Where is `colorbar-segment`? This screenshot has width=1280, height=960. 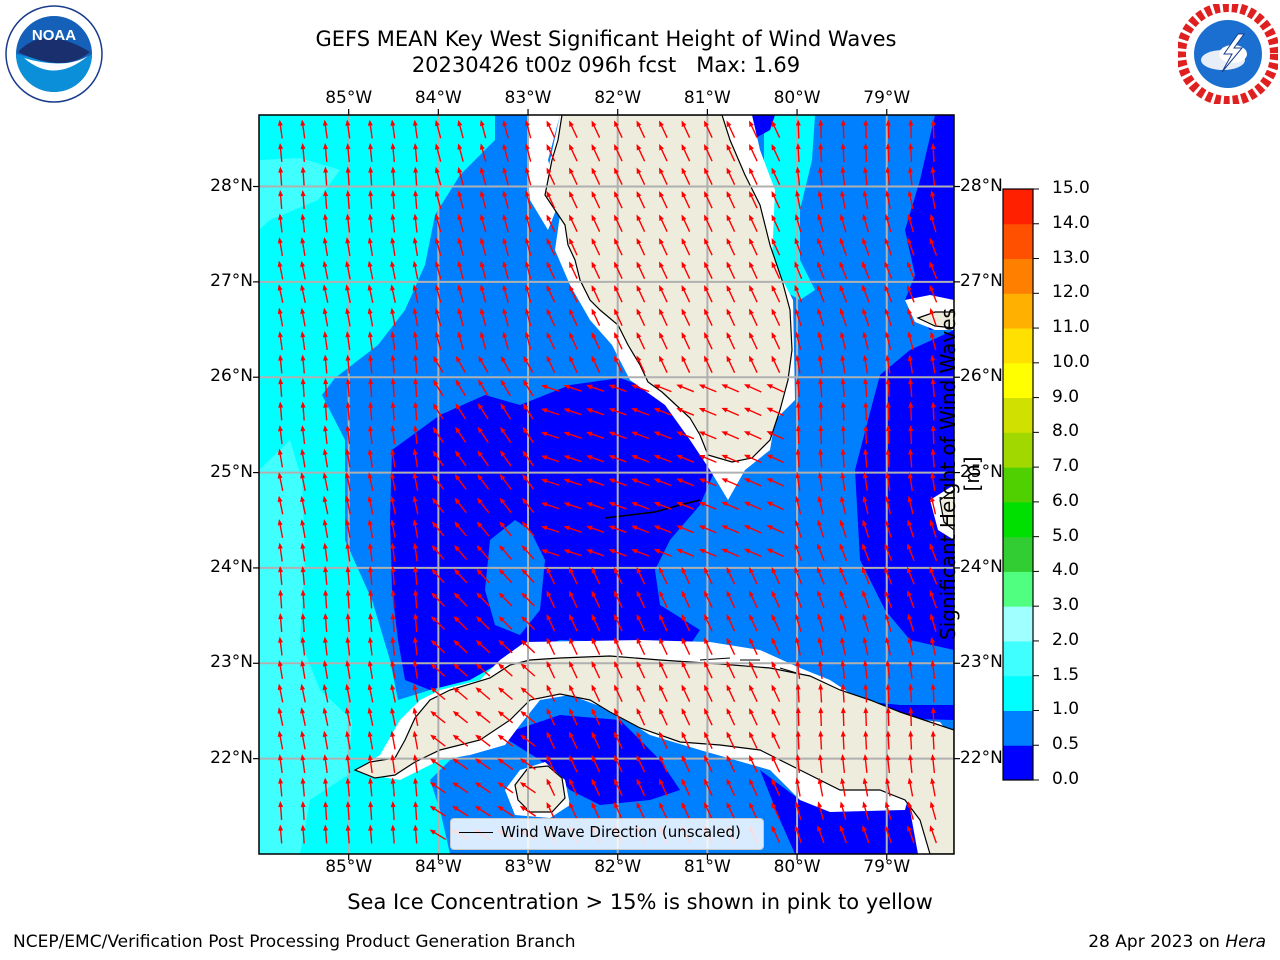 colorbar-segment is located at coordinates (1018, 415).